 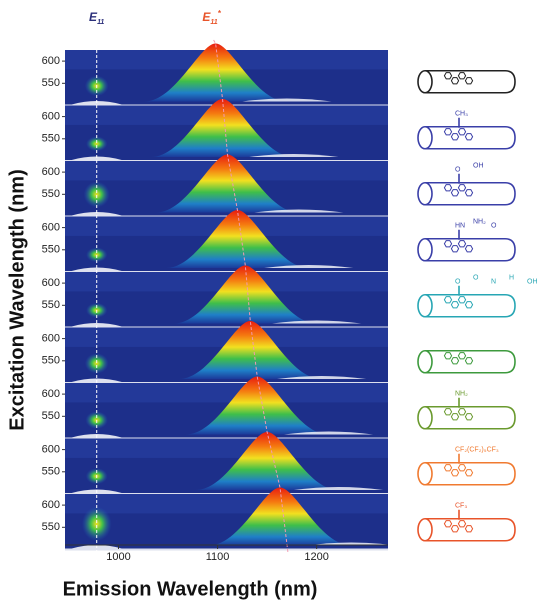 I want to click on defect-guide, so click(x=251, y=296).